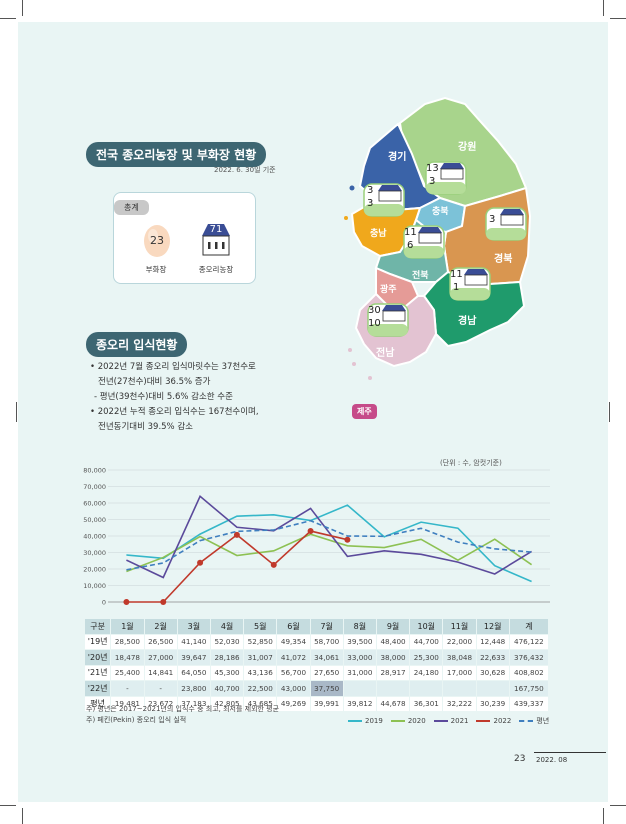  I want to click on y-tick-label: 70,000, so click(94, 487).